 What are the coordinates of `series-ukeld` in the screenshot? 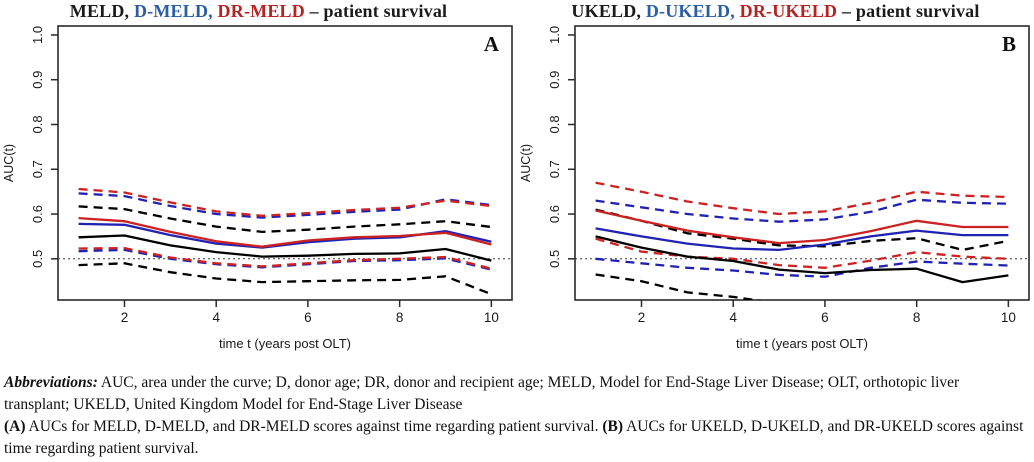 It's located at (802, 259).